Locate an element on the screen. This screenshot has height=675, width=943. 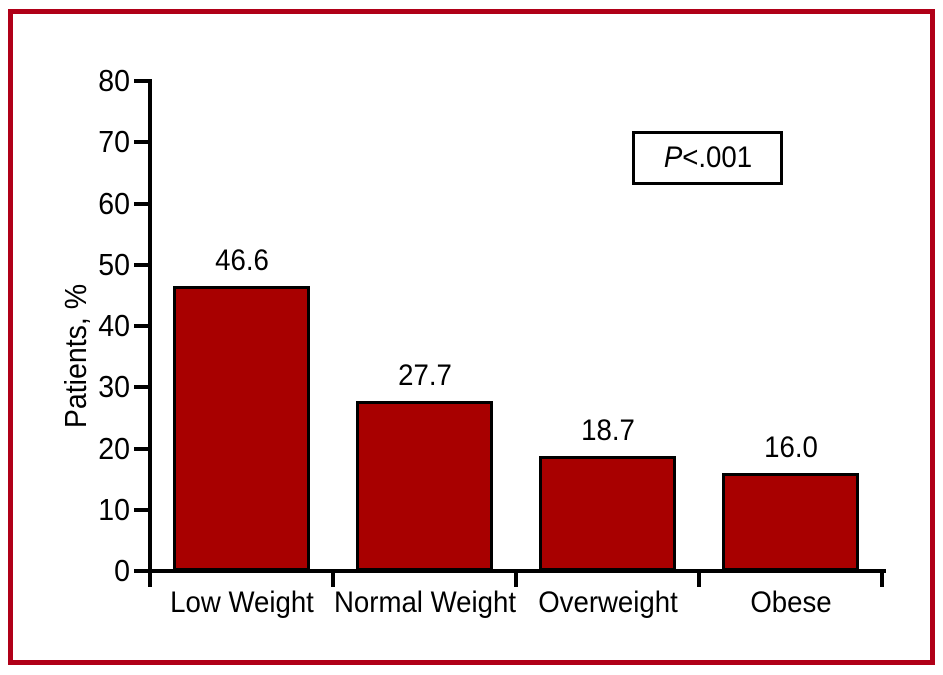
y-tick-label: 10 is located at coordinates (114, 509).